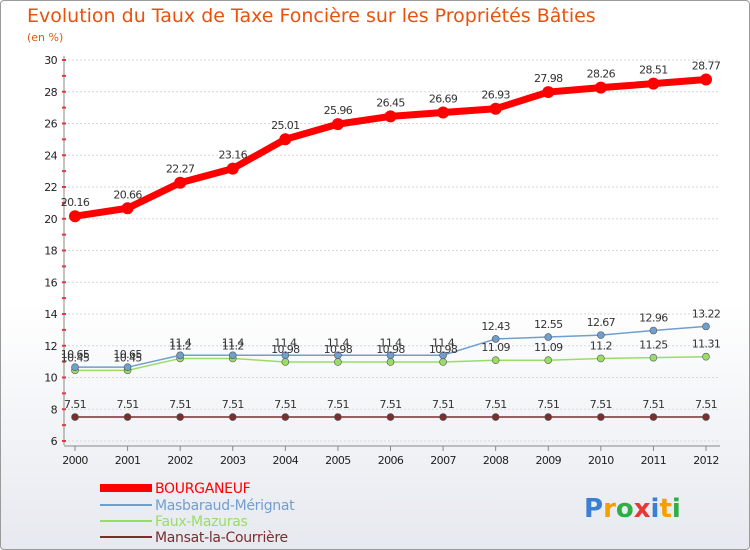  I want to click on x-tick-label: 2005, so click(338, 460).